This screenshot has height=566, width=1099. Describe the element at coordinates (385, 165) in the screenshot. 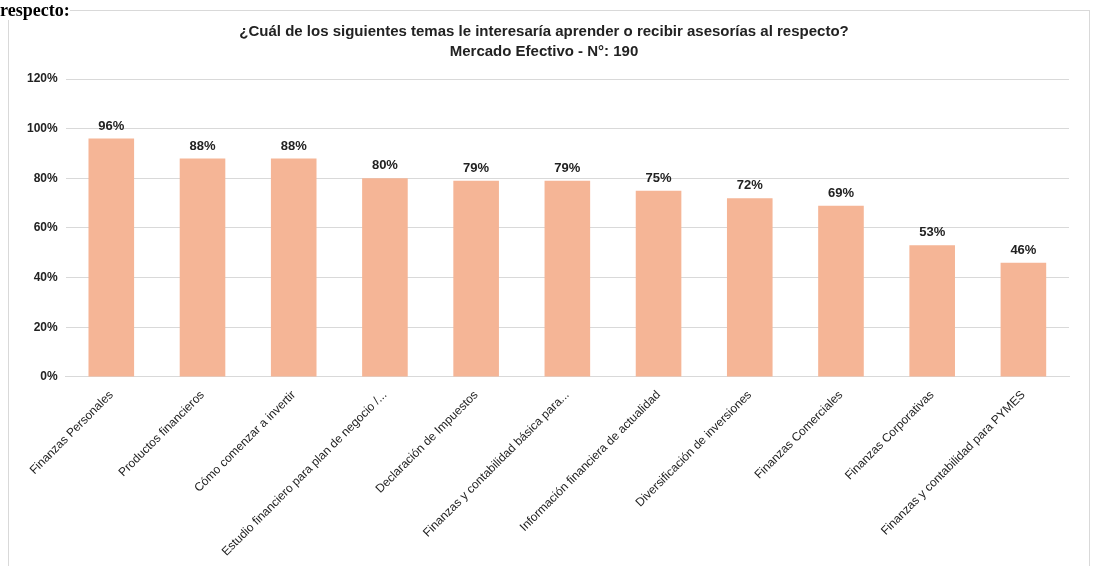

I see `data-label: 80%` at that location.